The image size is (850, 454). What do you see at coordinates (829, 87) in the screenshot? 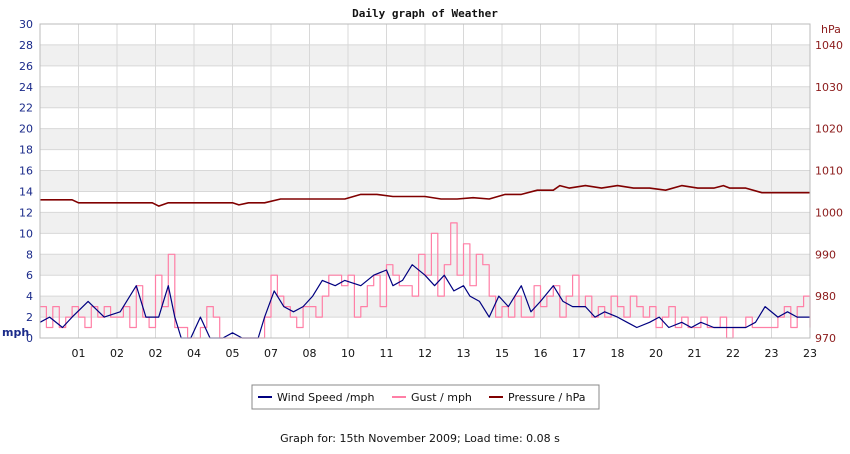
I see `y-right-tick-label: 1030` at bounding box center [829, 87].